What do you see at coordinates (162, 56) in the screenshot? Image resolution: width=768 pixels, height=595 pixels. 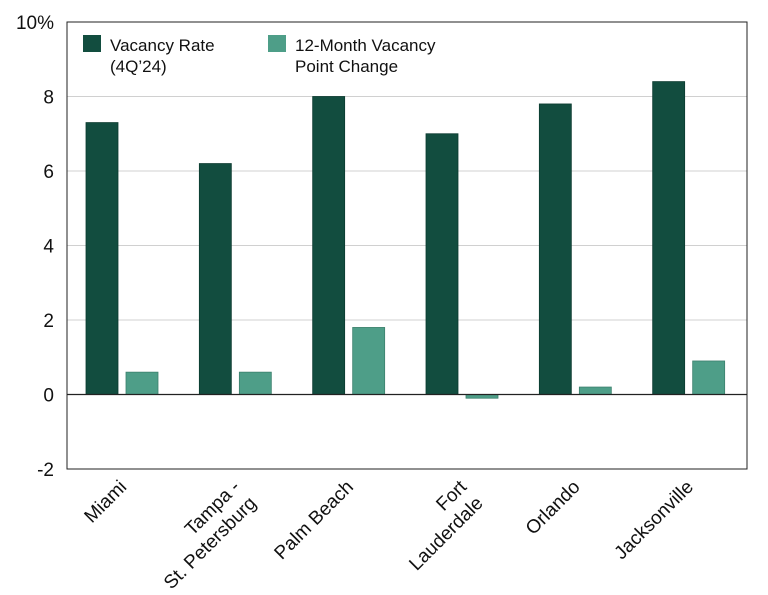 I see `legend-label: Vacancy Rate (4Q’24)` at bounding box center [162, 56].